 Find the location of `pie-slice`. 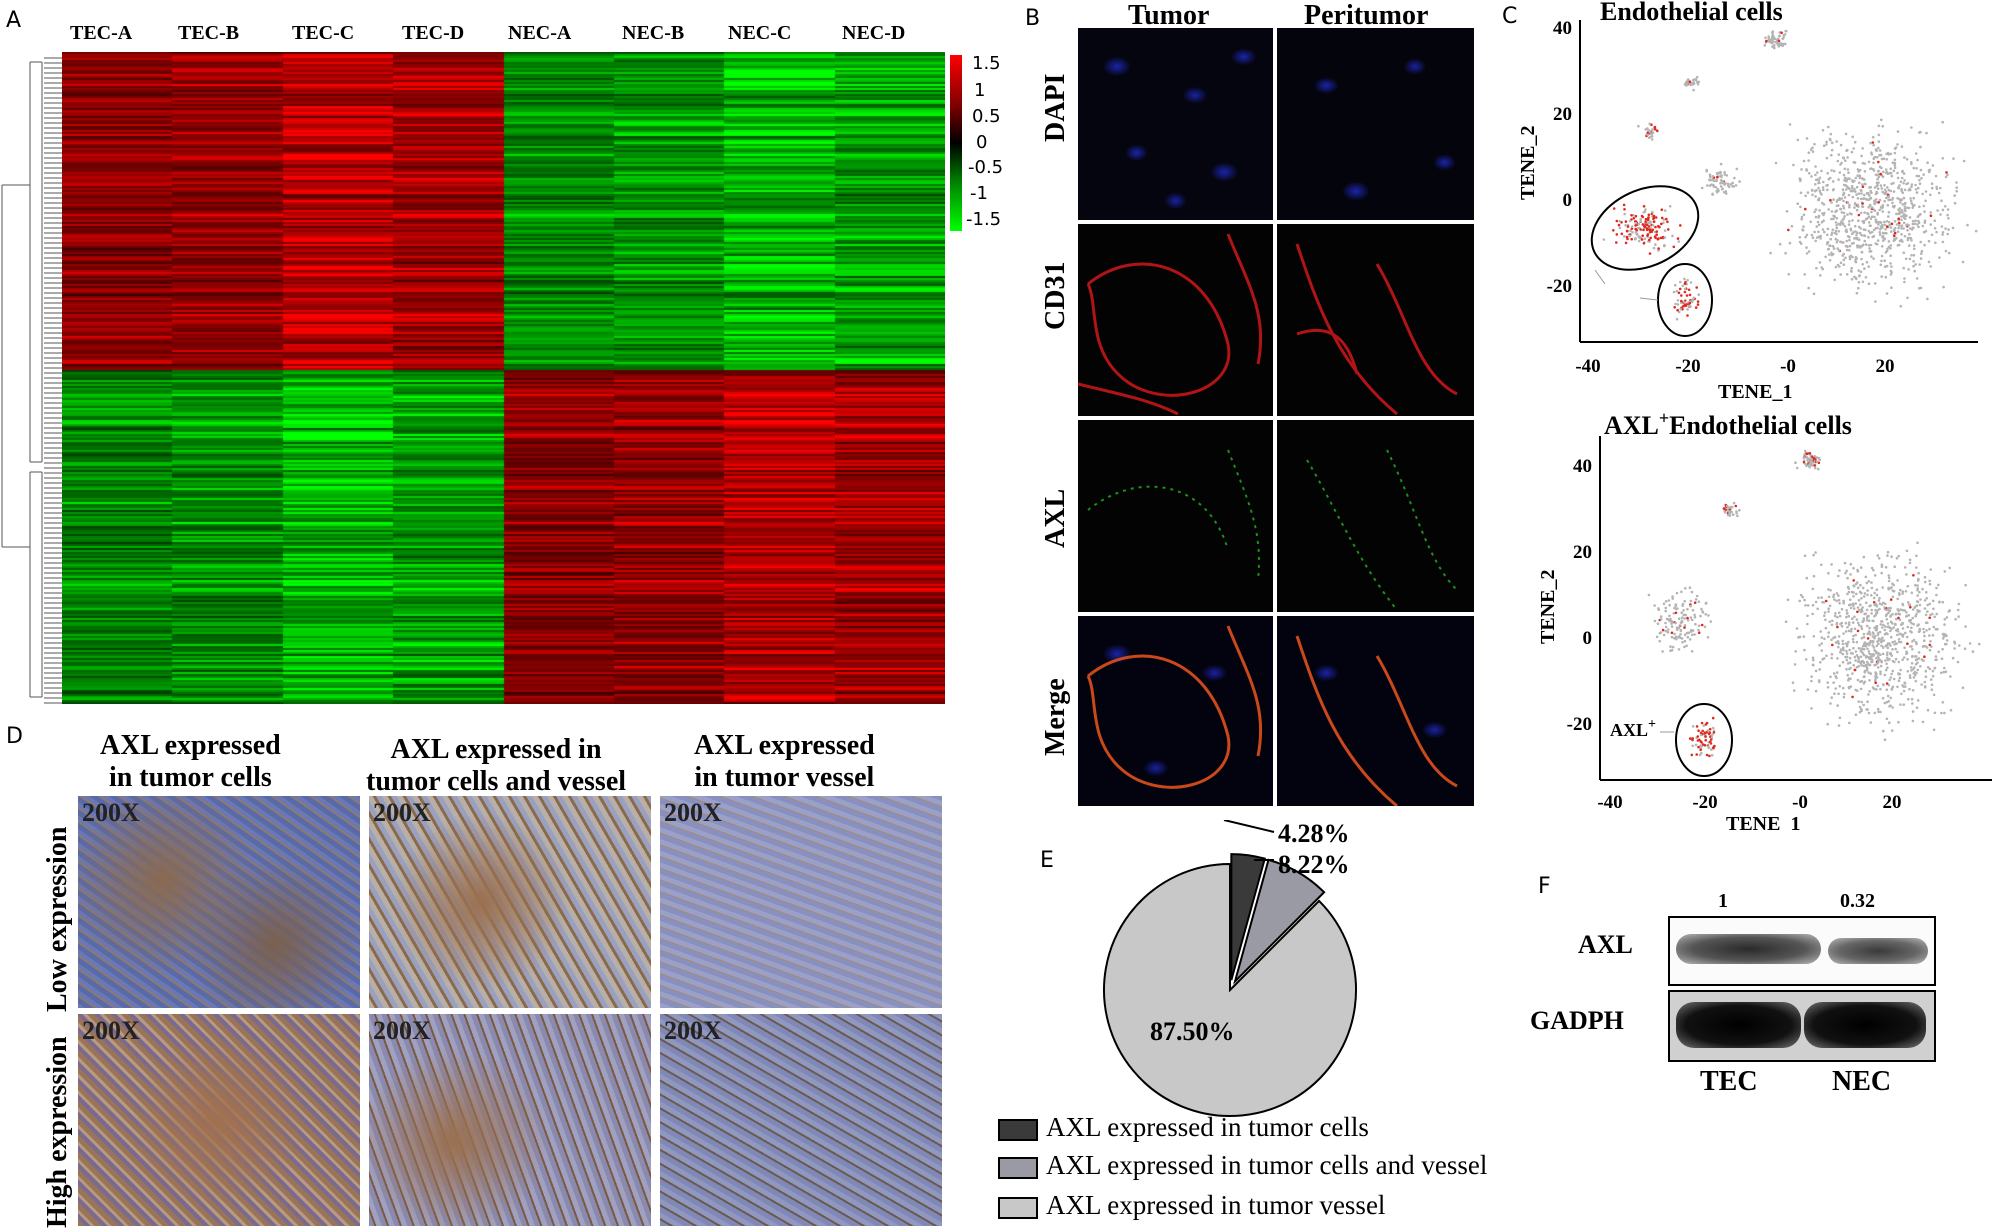

pie-slice is located at coordinates (1248, 917).